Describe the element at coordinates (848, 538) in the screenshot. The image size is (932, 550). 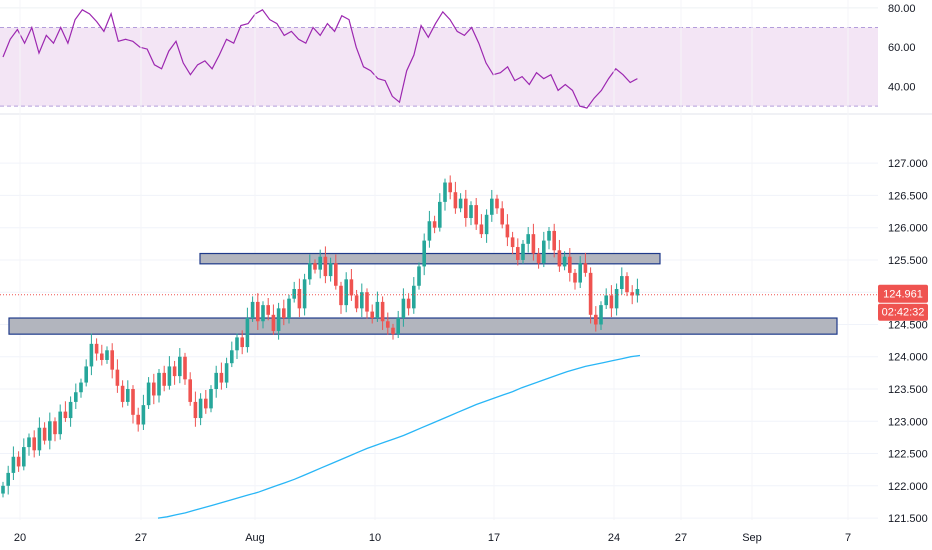
I see `time-tick-label: 7` at that location.